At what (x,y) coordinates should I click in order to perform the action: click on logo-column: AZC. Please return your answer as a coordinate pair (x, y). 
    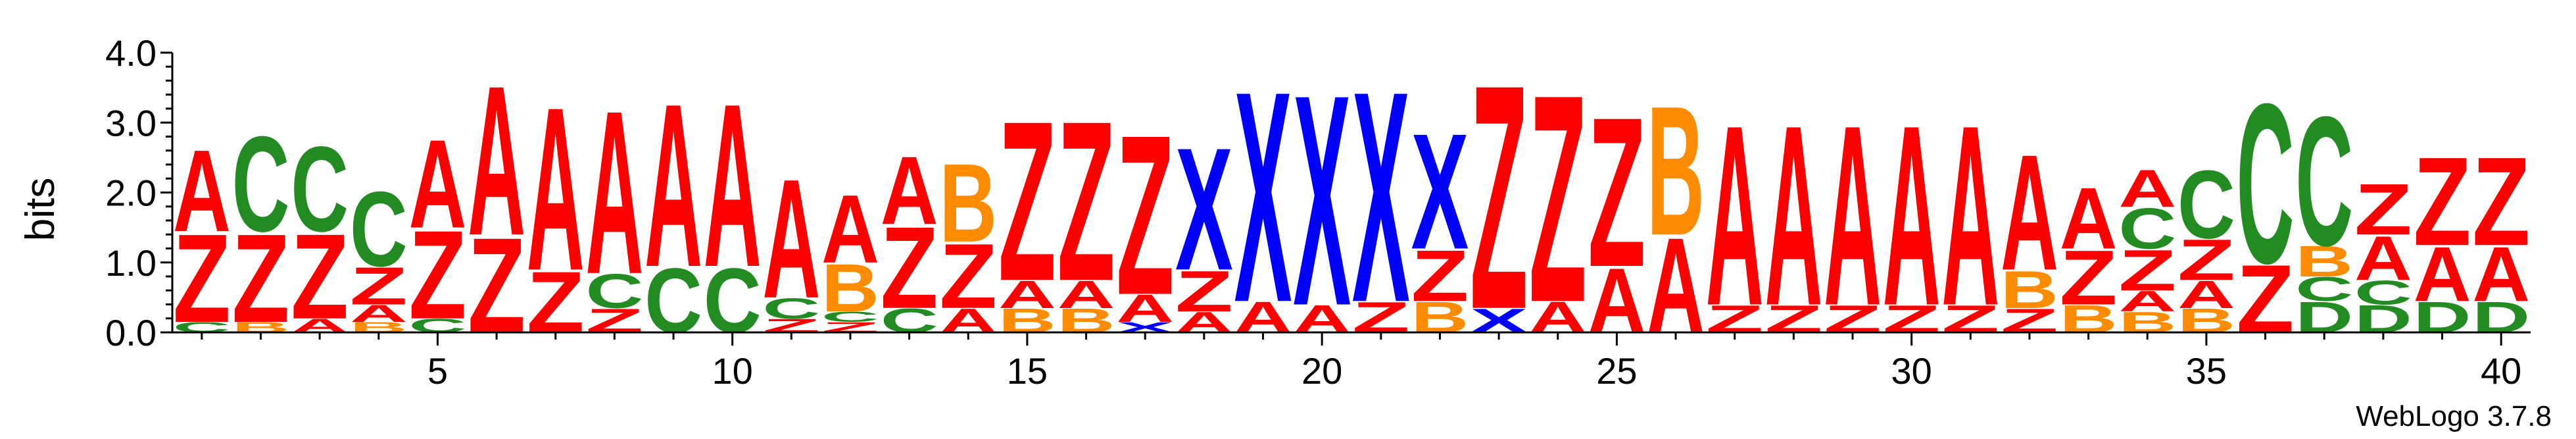
    Looking at the image, I should click on (320, 233).